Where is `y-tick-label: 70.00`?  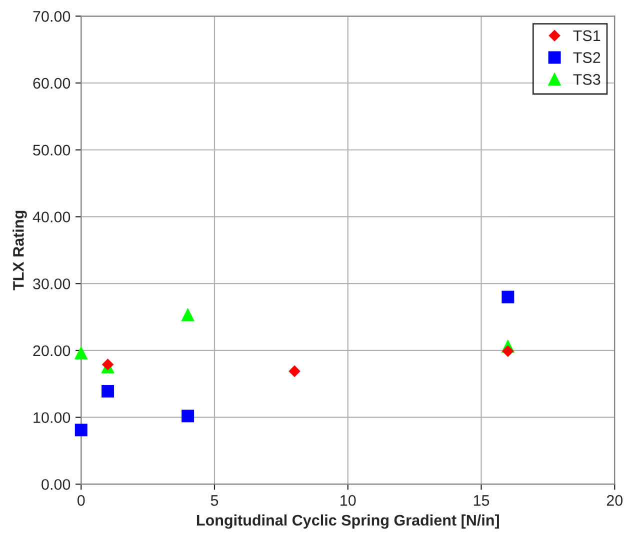 y-tick-label: 70.00 is located at coordinates (51, 16).